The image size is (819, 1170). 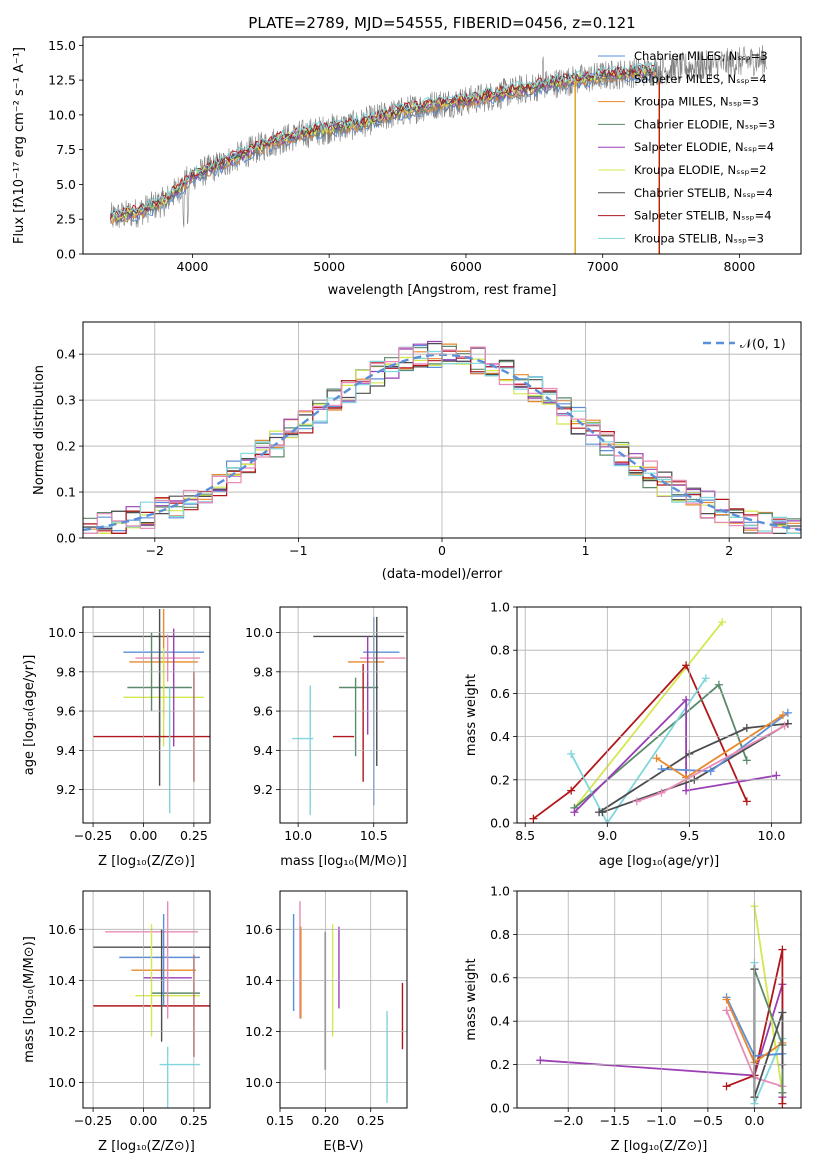 What do you see at coordinates (66, 149) in the screenshot?
I see `y-tick-label: 7.5` at bounding box center [66, 149].